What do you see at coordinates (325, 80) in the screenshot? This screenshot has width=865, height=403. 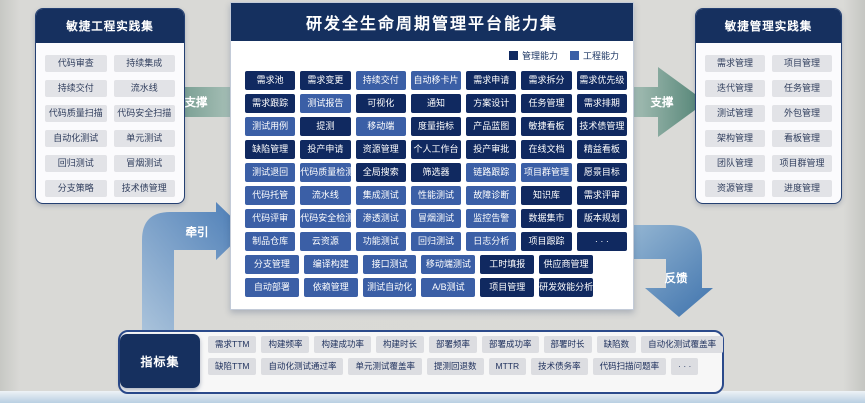 I see `capability-cell: 需求变更` at bounding box center [325, 80].